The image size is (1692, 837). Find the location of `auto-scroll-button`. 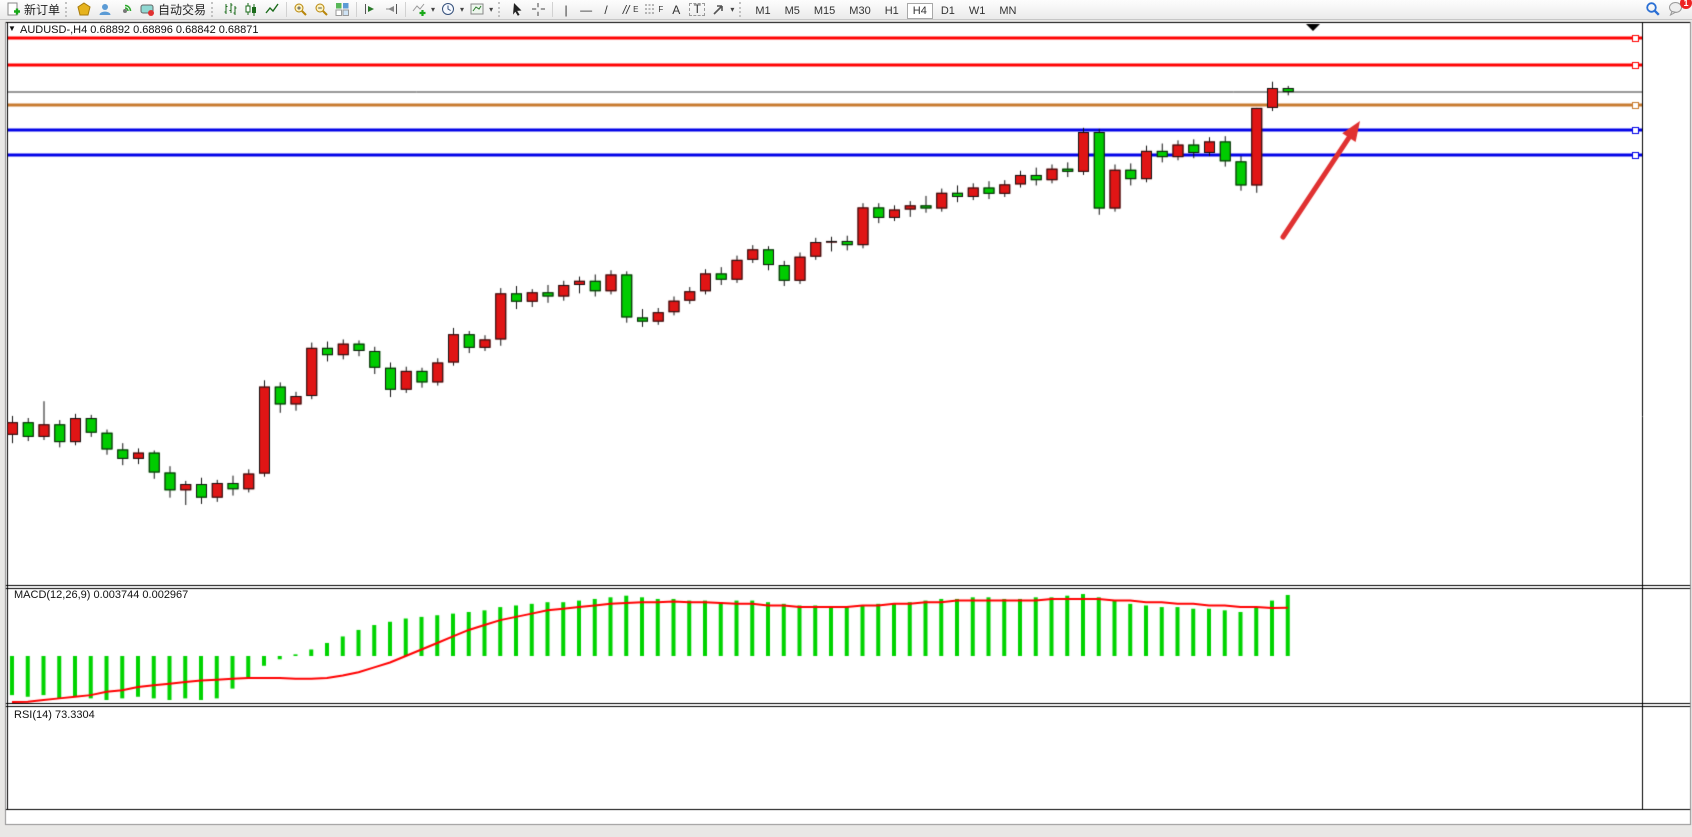

auto-scroll-button is located at coordinates (370, 10).